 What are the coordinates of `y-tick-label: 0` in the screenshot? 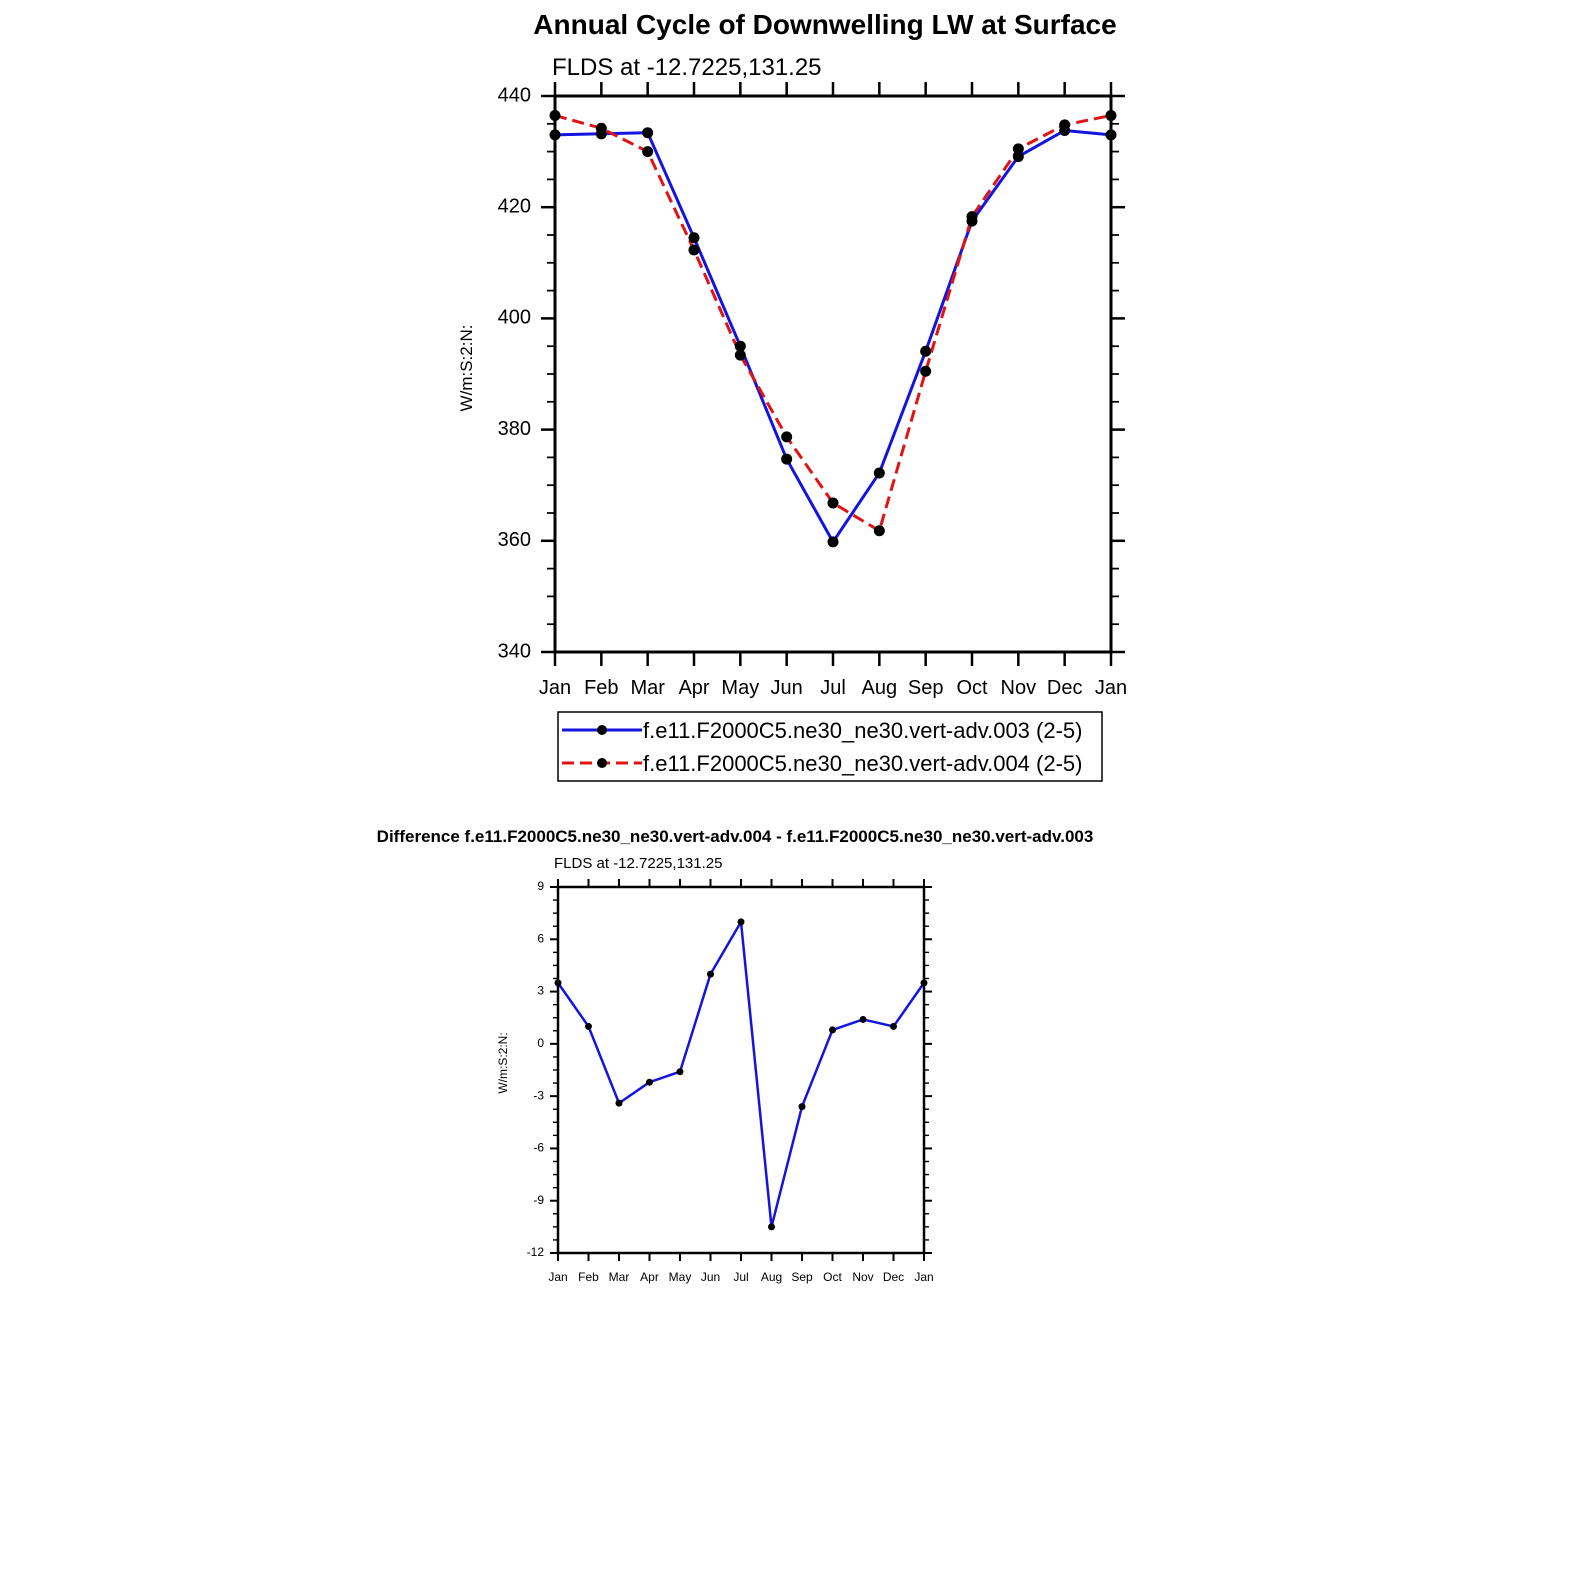 It's located at (540, 1043).